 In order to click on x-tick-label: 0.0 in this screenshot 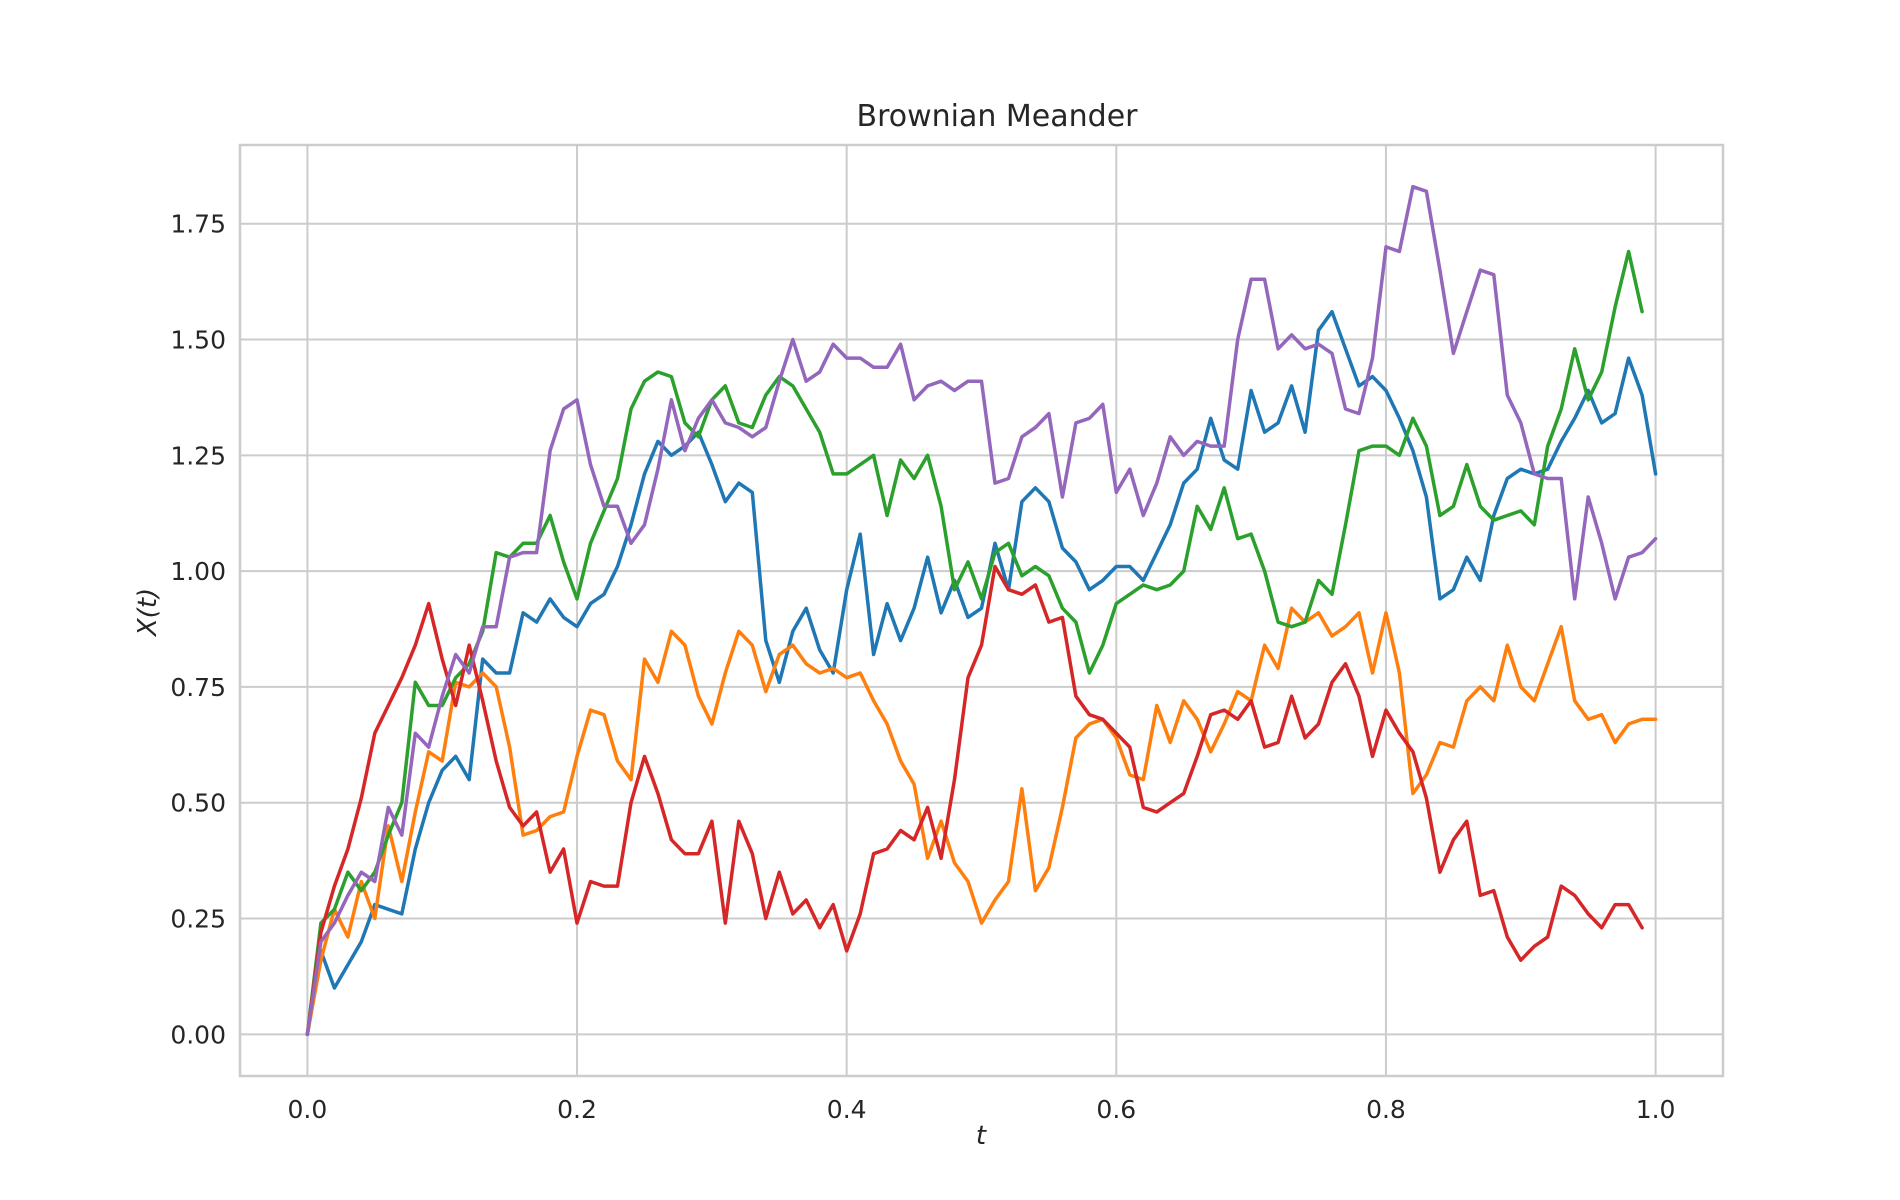, I will do `click(308, 1109)`.